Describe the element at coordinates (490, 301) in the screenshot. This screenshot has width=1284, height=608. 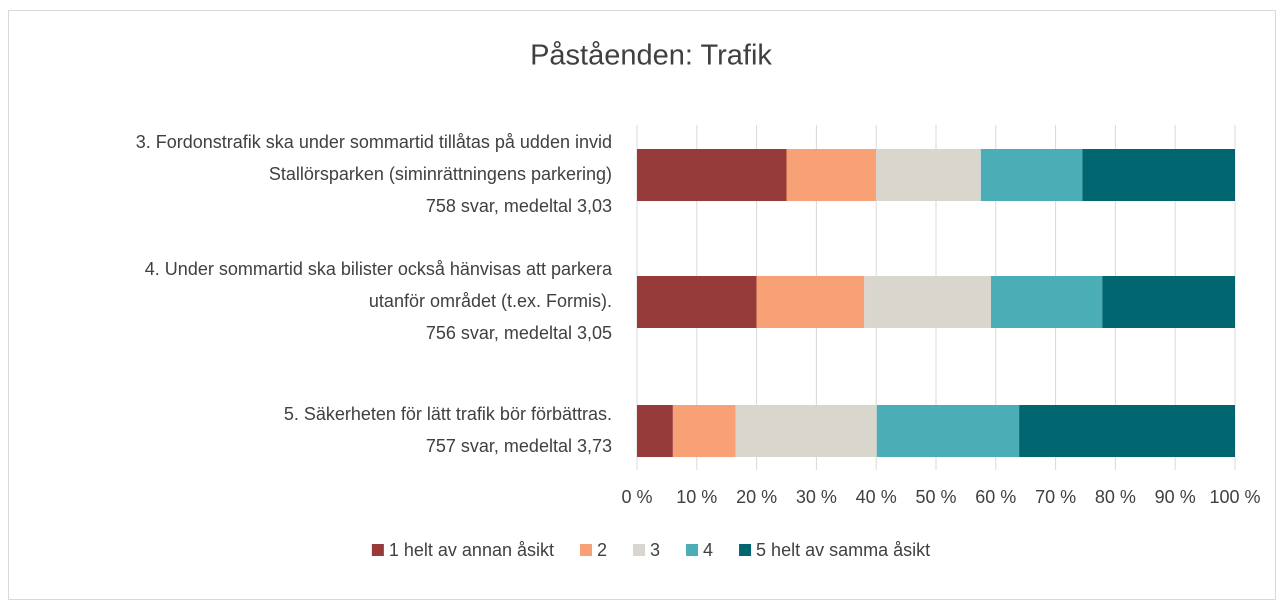
I see `category-label: utanför området (t.ex. Formis).` at that location.